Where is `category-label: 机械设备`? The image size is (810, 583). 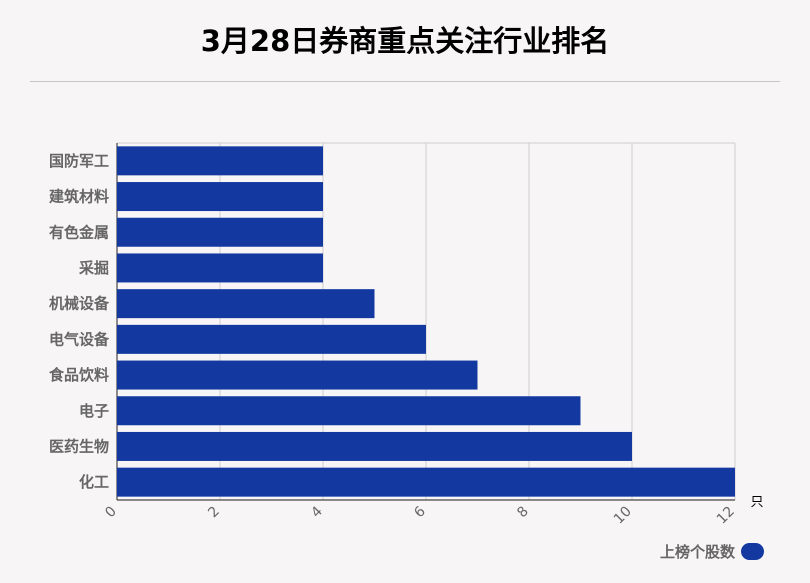 category-label: 机械设备 is located at coordinates (79, 304).